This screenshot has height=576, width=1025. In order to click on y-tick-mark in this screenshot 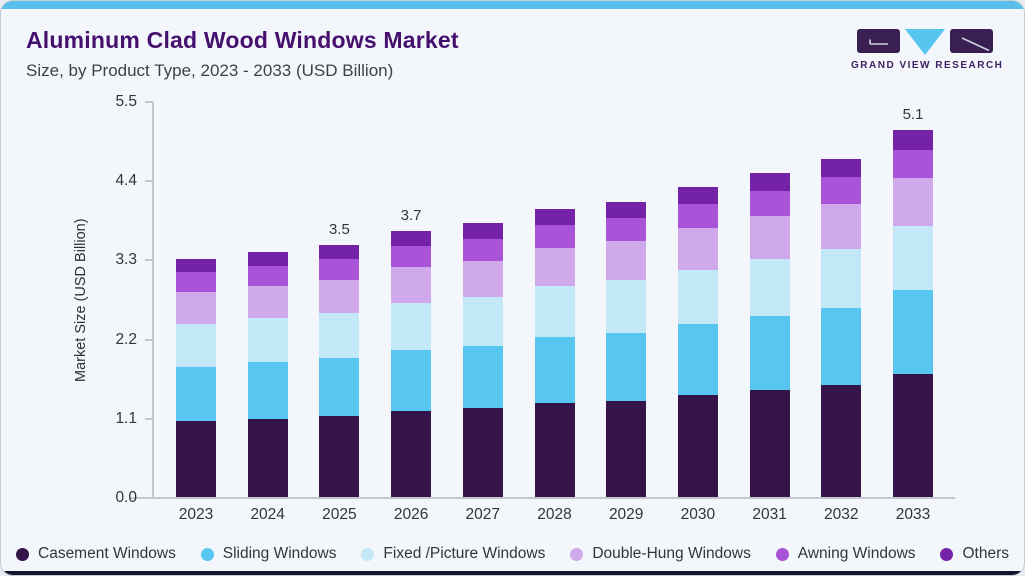, I will do `click(149, 102)`.